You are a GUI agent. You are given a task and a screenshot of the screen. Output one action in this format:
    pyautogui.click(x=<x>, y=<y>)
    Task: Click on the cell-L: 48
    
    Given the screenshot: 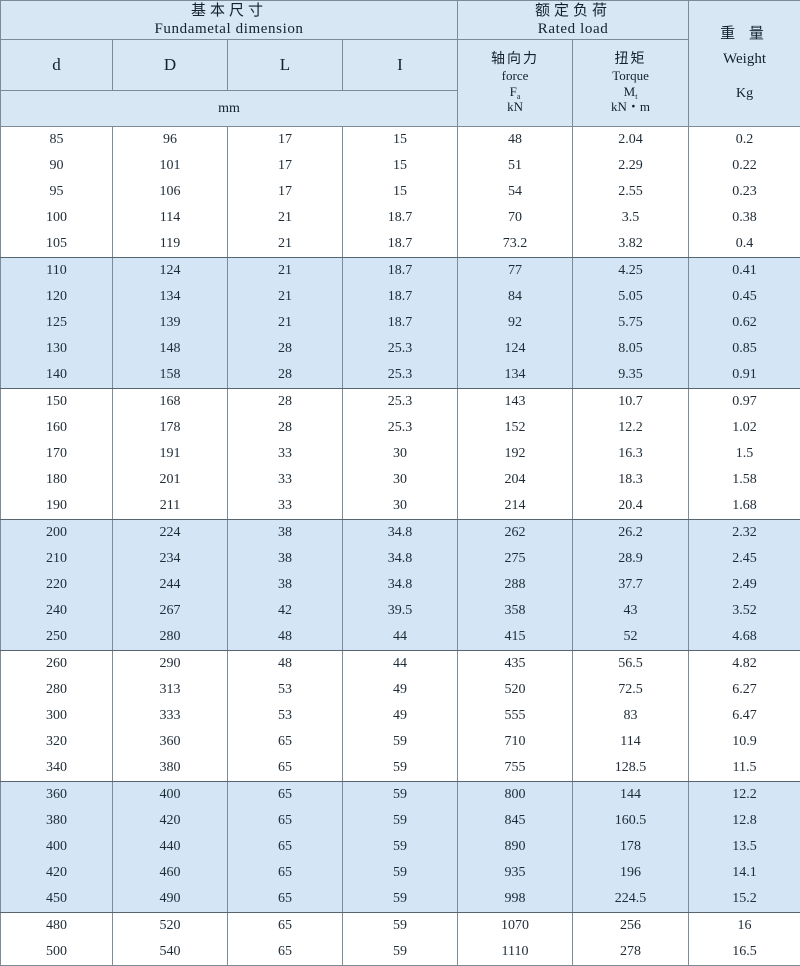 What is the action you would take?
    pyautogui.click(x=285, y=664)
    